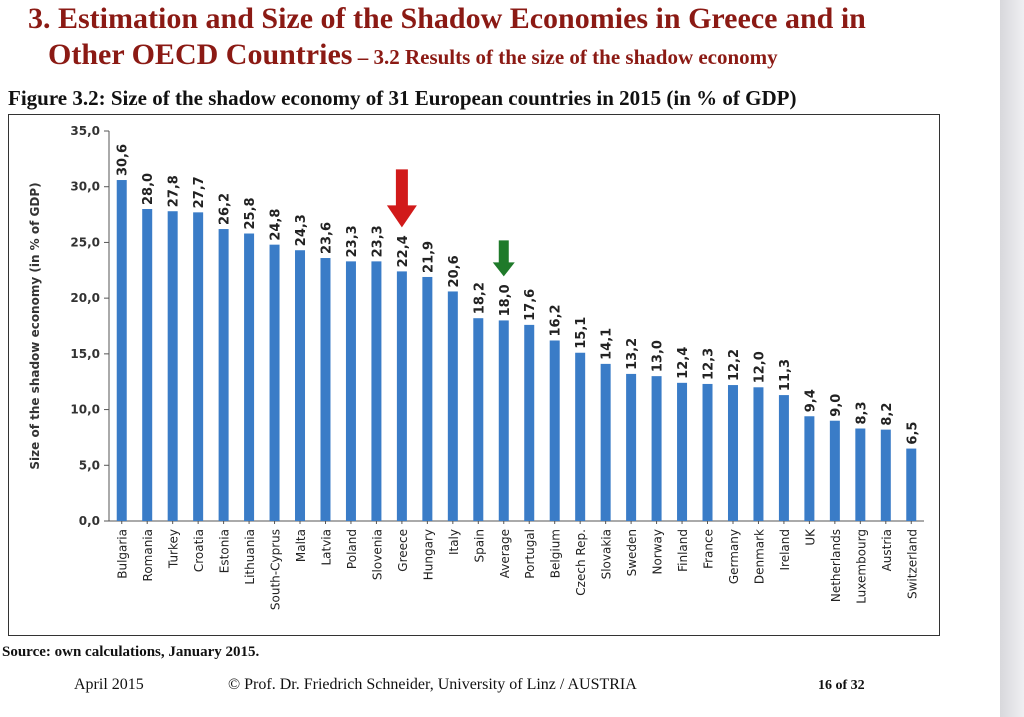 This screenshot has height=717, width=1024. What do you see at coordinates (581, 562) in the screenshot?
I see `x-tick-label: Czech Rep.` at bounding box center [581, 562].